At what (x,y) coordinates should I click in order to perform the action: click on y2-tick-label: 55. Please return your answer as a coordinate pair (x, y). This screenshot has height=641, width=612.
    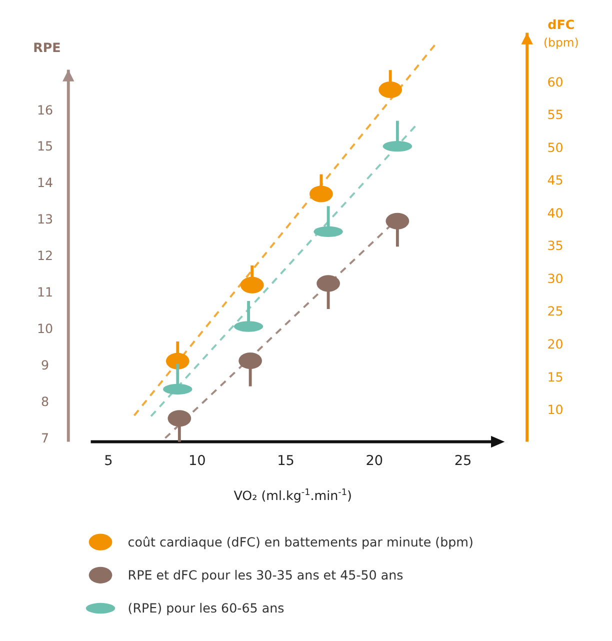
    Looking at the image, I should click on (555, 114).